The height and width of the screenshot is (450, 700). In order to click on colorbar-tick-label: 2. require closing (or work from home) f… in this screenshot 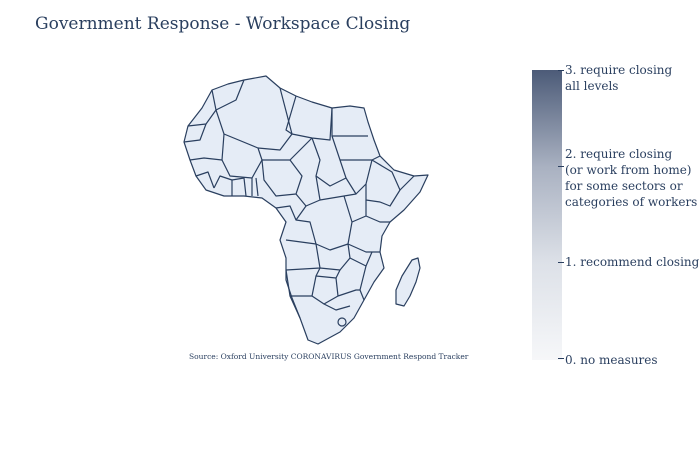, I will do `click(631, 178)`.